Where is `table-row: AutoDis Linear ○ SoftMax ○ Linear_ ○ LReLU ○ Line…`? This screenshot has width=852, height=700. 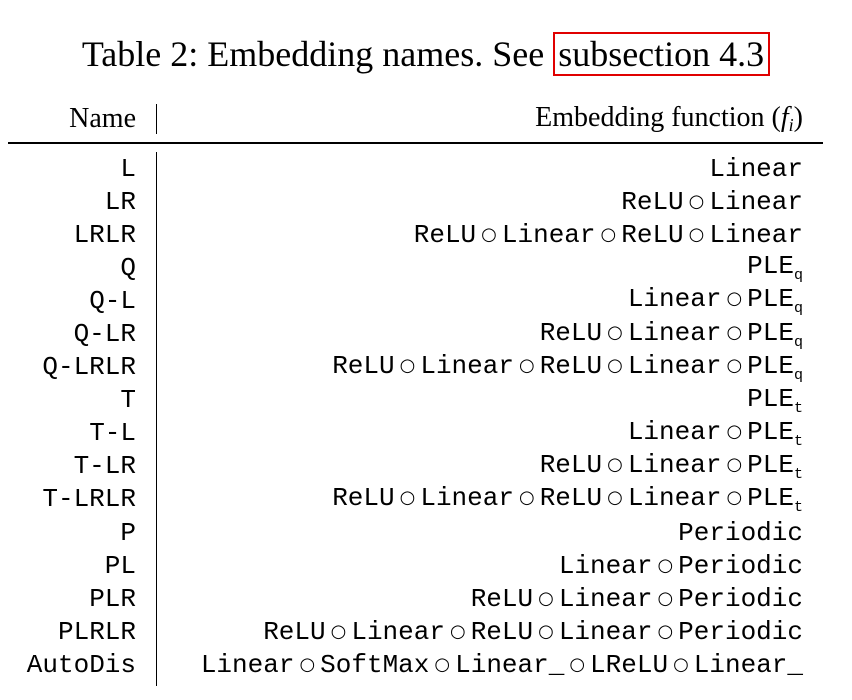 table-row: AutoDis Linear ○ SoftMax ○ Linear_ ○ LReLU ○ Line… is located at coordinates (415, 664).